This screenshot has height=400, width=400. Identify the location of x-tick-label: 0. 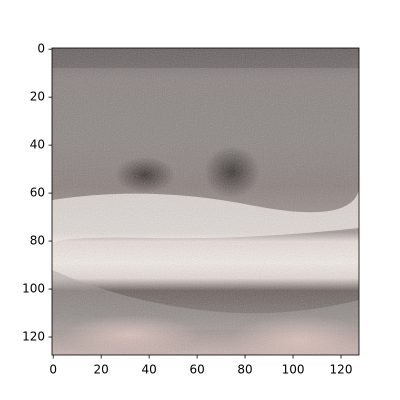
(53, 370).